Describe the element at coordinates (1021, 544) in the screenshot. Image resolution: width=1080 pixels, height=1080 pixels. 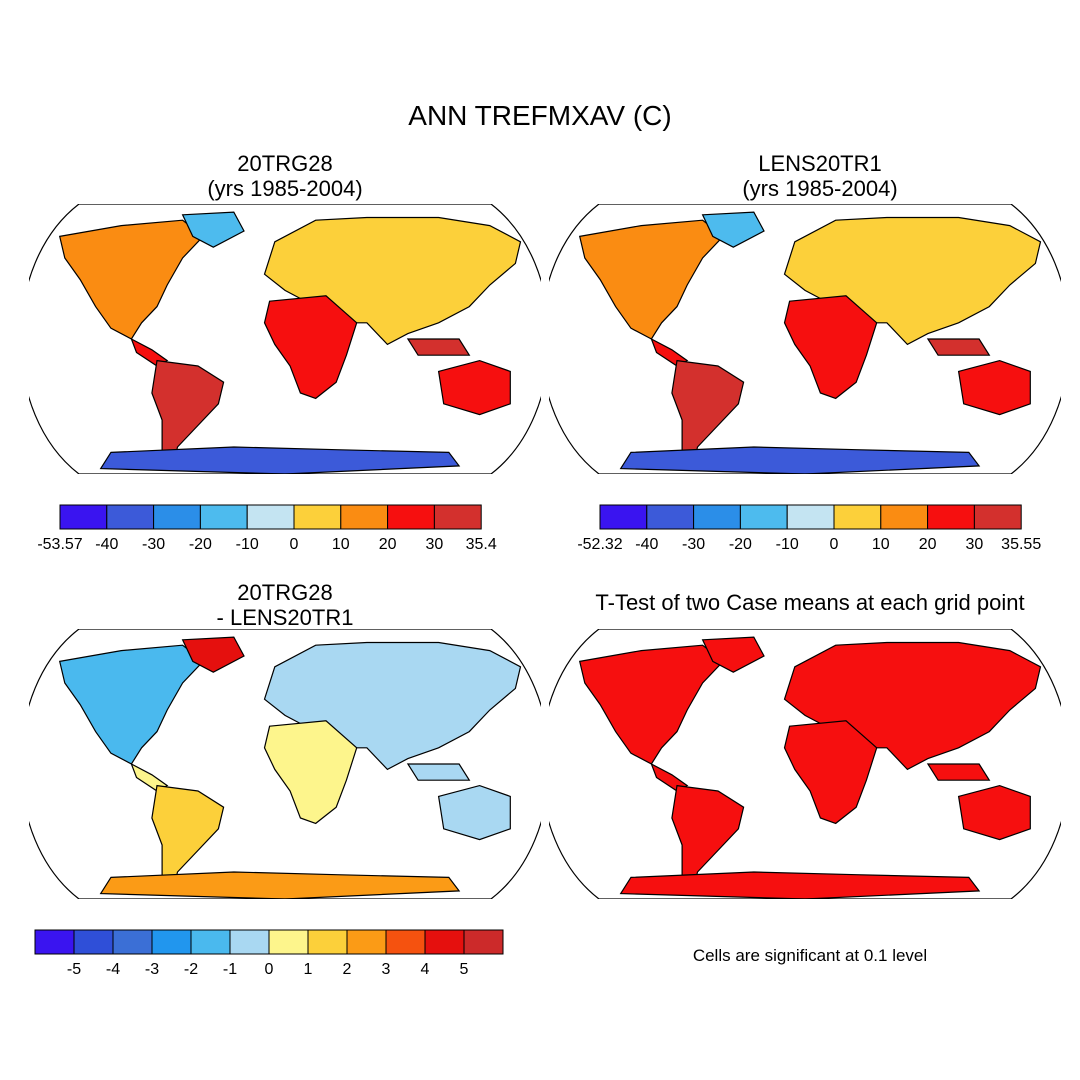
I see `colorbar-tick-label: 35.55` at that location.